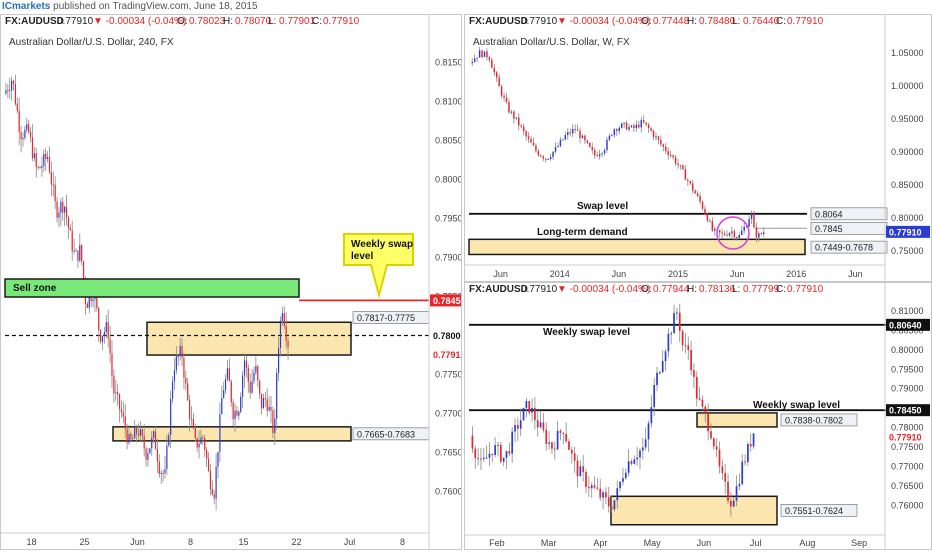 The image size is (932, 552). Describe the element at coordinates (849, 214) in the screenshot. I see `w-label-8064-box` at that location.